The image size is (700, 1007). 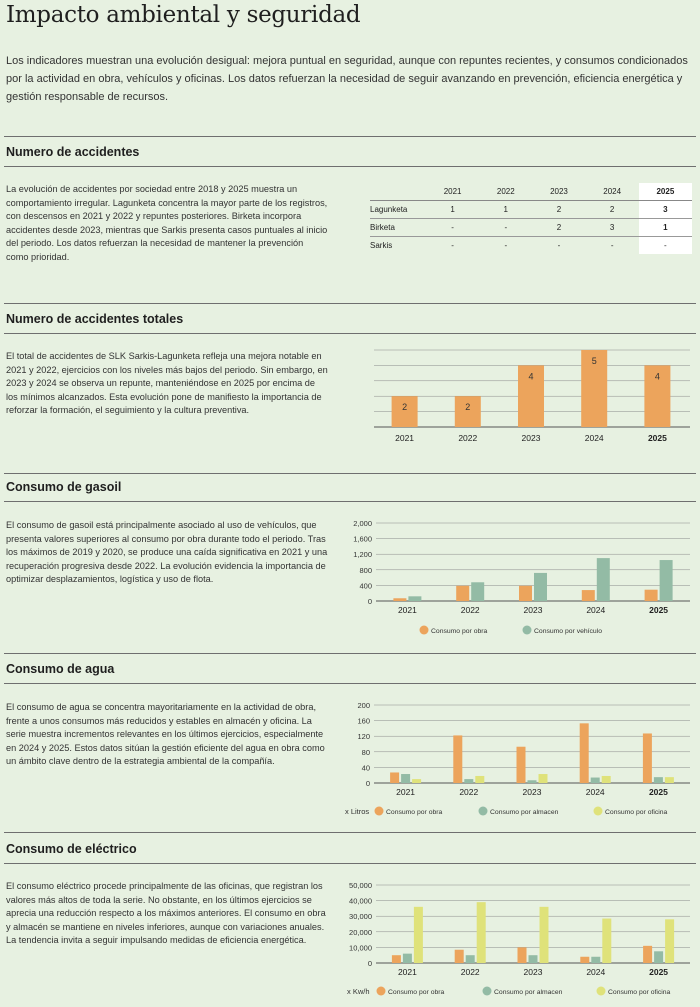 What do you see at coordinates (467, 438) in the screenshot?
I see `x-tick-label: 2022` at bounding box center [467, 438].